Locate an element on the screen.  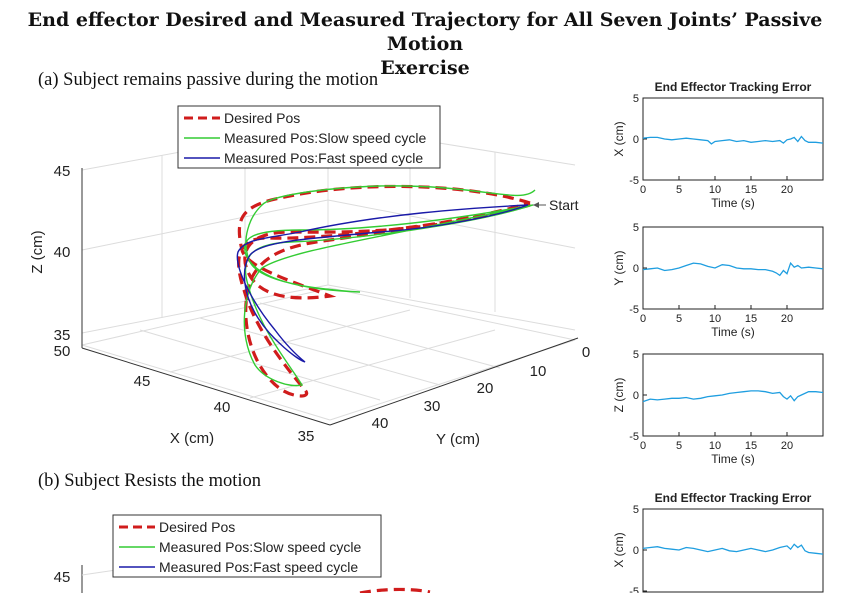
x-error-a-xtick-label: 15 is located at coordinates (751, 190).